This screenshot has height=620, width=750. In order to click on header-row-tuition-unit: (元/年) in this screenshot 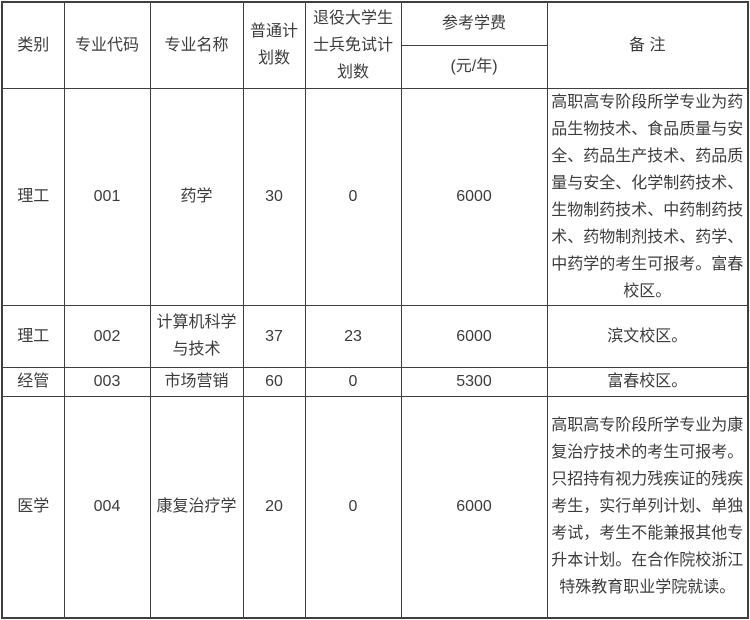, I will do `click(375, 66)`.